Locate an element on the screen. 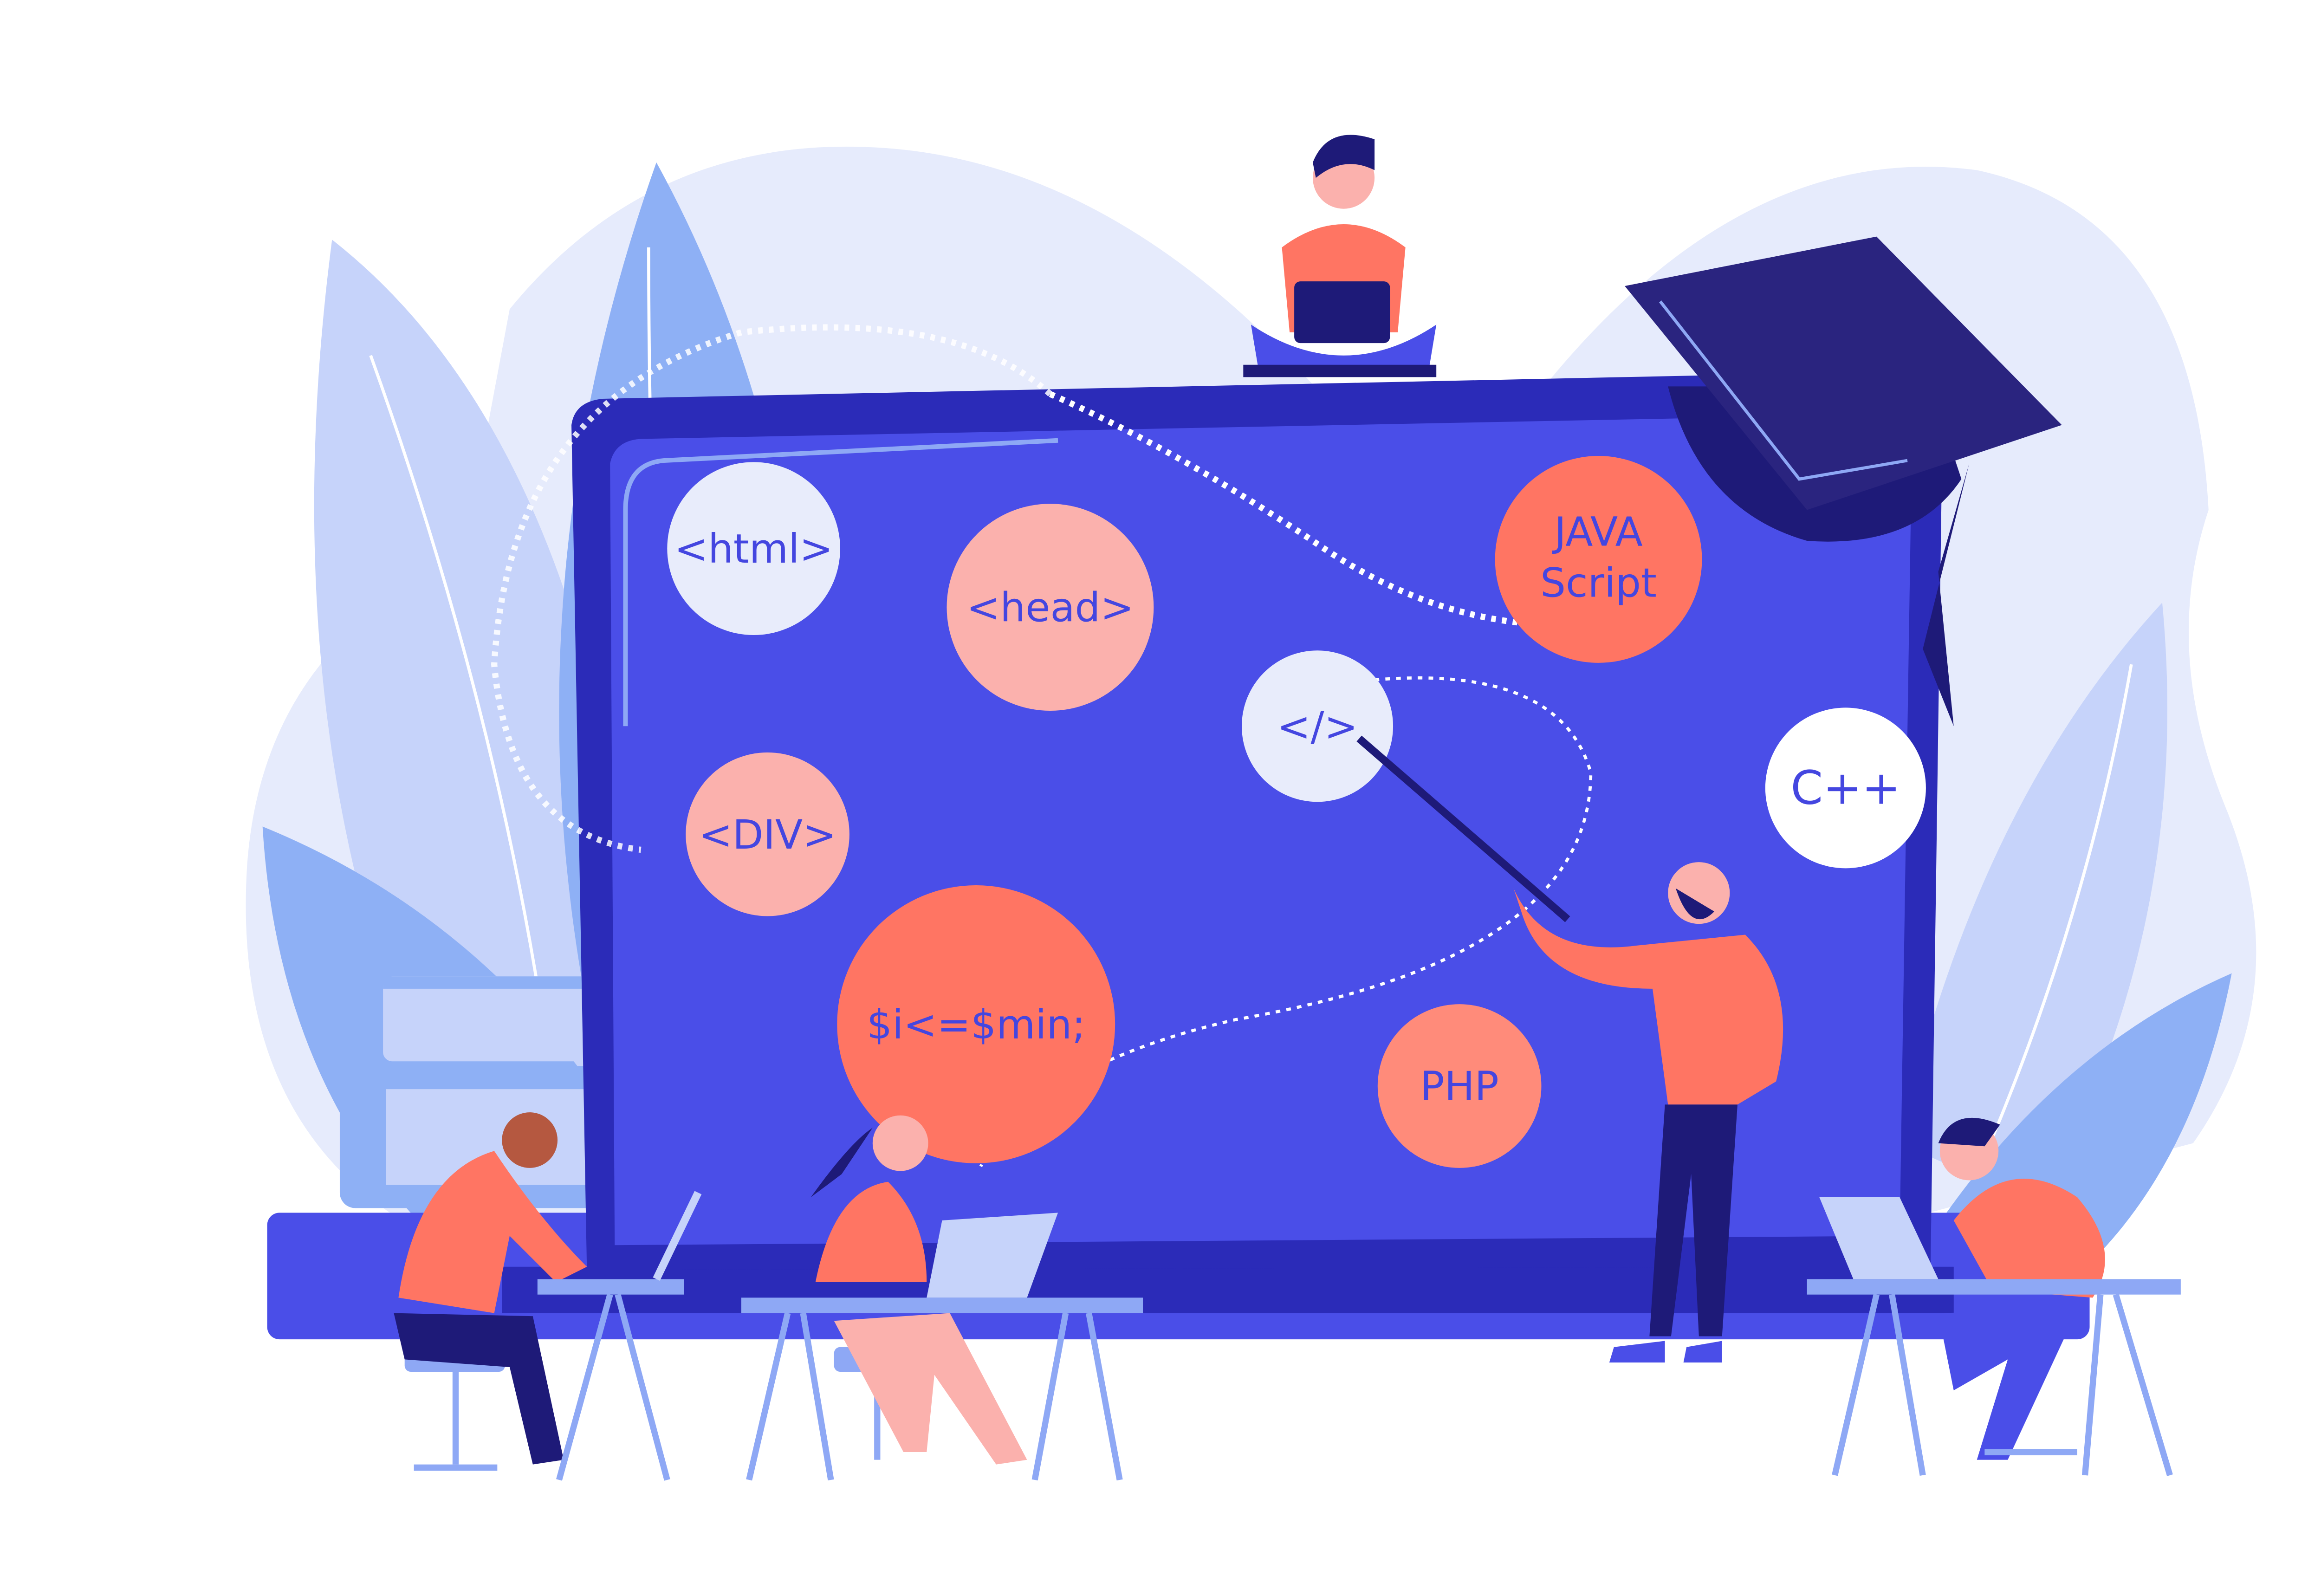 This screenshot has width=2321, height=1596. bubble-head: <head> is located at coordinates (1051, 607).